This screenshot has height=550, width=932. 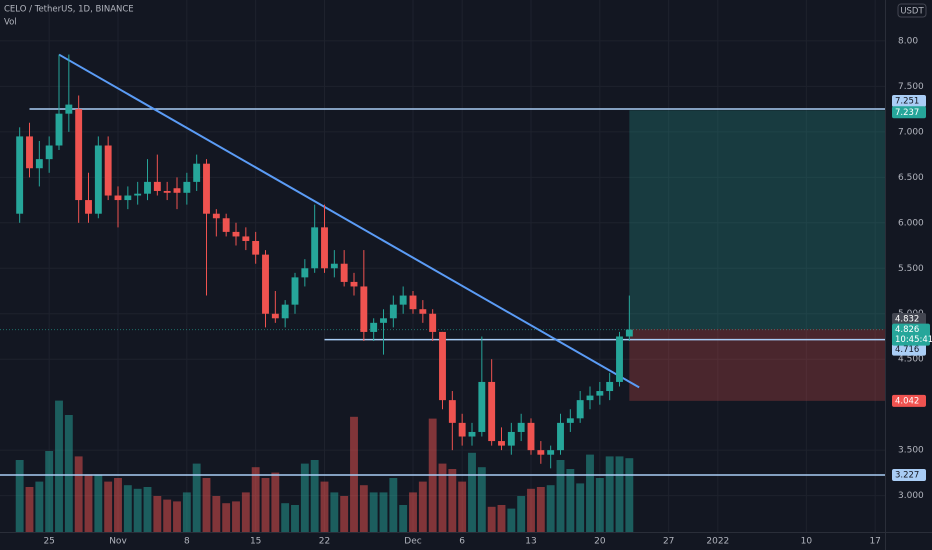 What do you see at coordinates (118, 542) in the screenshot?
I see `x-tick-label: Nov` at bounding box center [118, 542].